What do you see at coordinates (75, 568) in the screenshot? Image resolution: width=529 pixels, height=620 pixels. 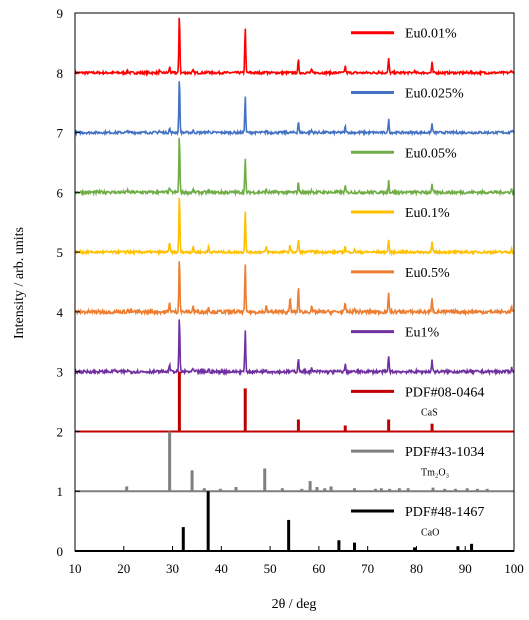 I see `x-tick-label: 10` at bounding box center [75, 568].